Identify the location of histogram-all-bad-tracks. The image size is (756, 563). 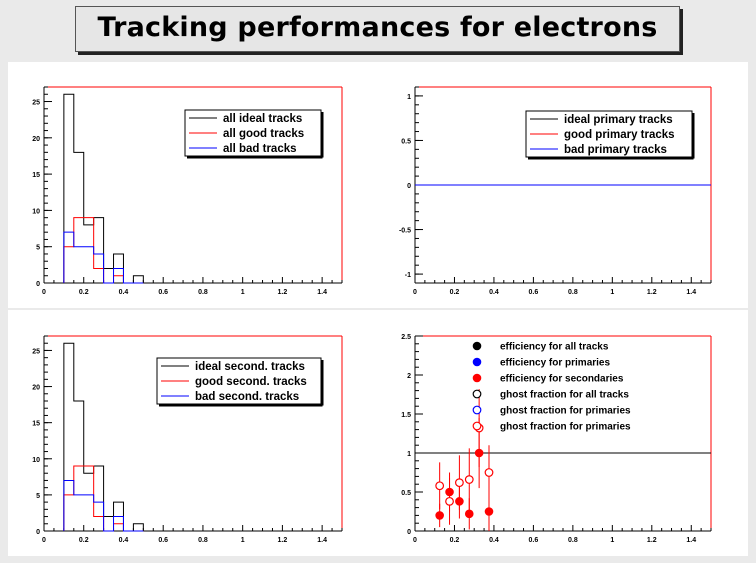
(103, 257).